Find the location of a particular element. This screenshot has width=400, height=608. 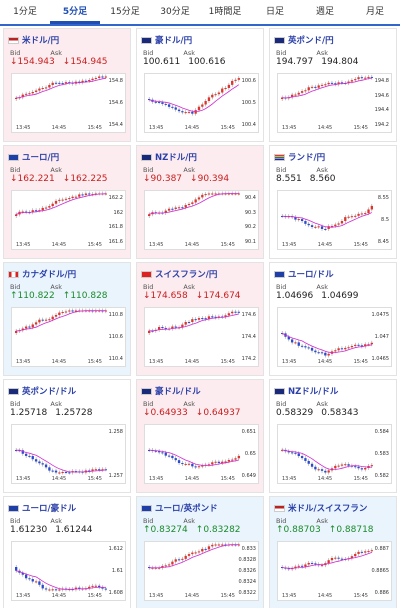

candlestick-chart: 0.584 0.583 0.582 13:45 14:45 15:45 is located at coordinates (334, 454).